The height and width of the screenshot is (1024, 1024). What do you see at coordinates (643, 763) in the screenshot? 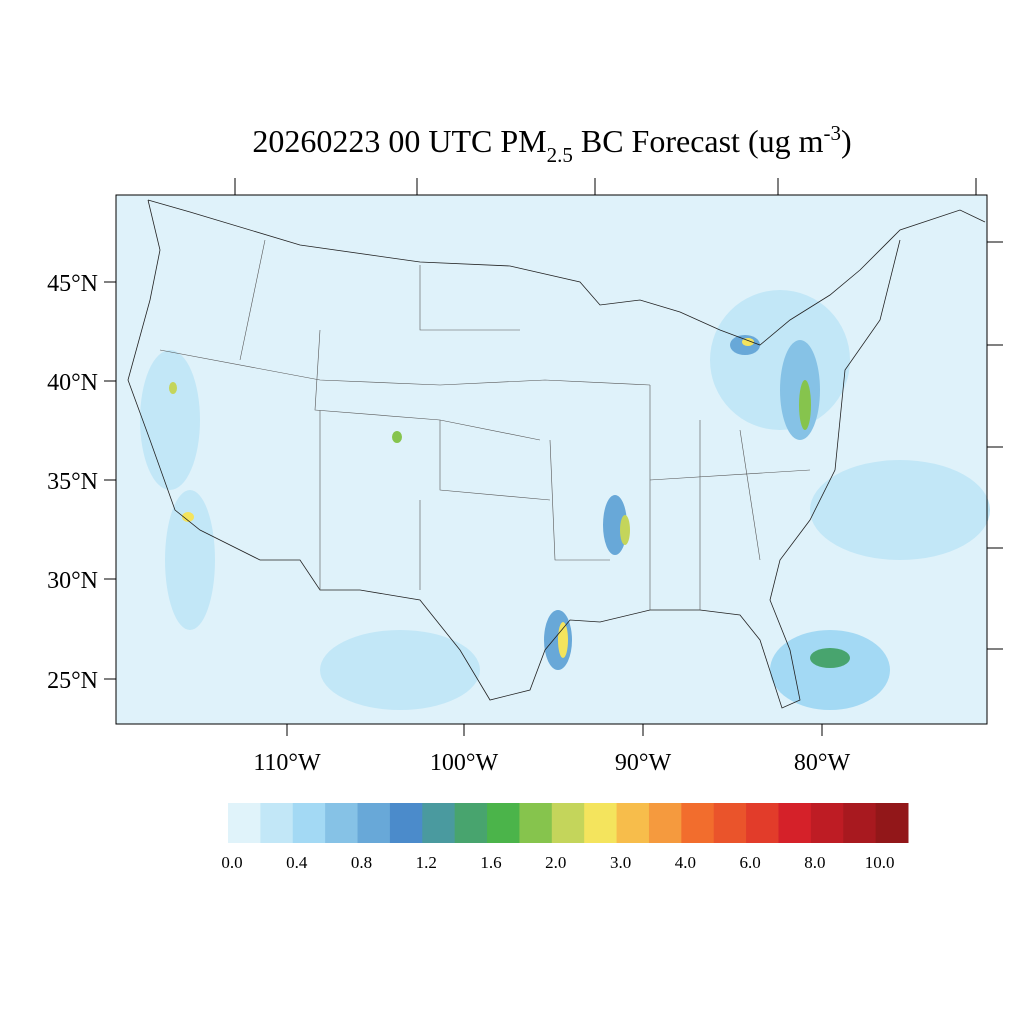
I see `lon-label: 90°W` at bounding box center [643, 763].